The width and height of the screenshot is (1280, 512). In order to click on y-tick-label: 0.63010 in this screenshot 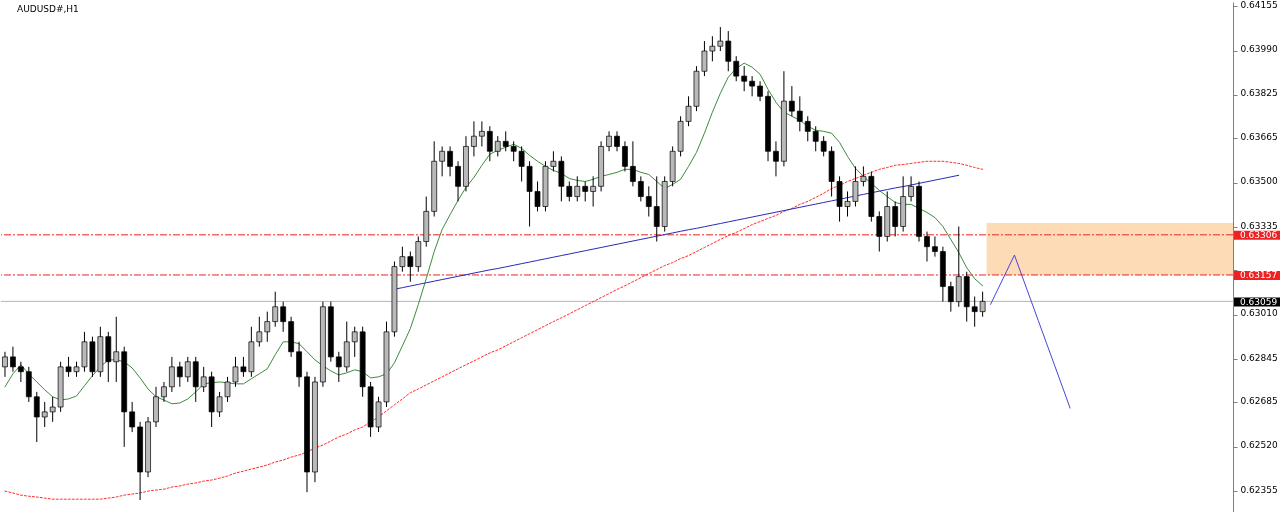, I will do `click(1259, 313)`.